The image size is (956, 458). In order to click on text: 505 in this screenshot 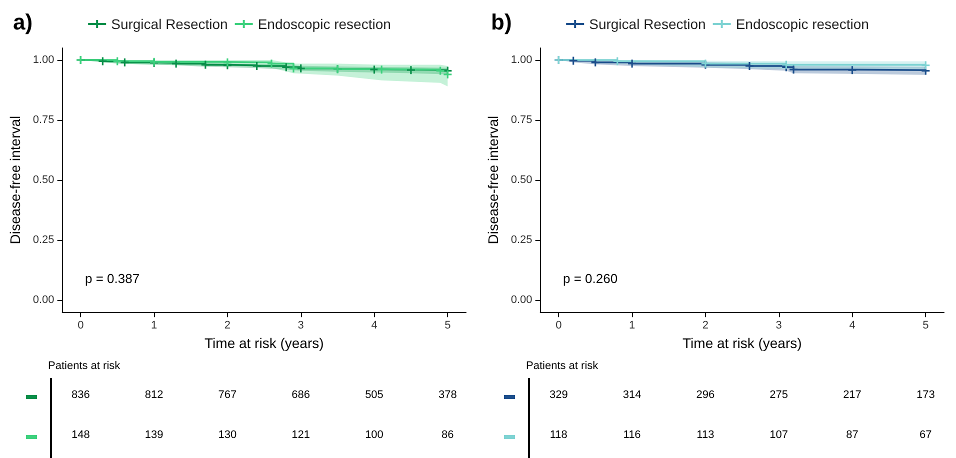, I will do `click(374, 395)`.